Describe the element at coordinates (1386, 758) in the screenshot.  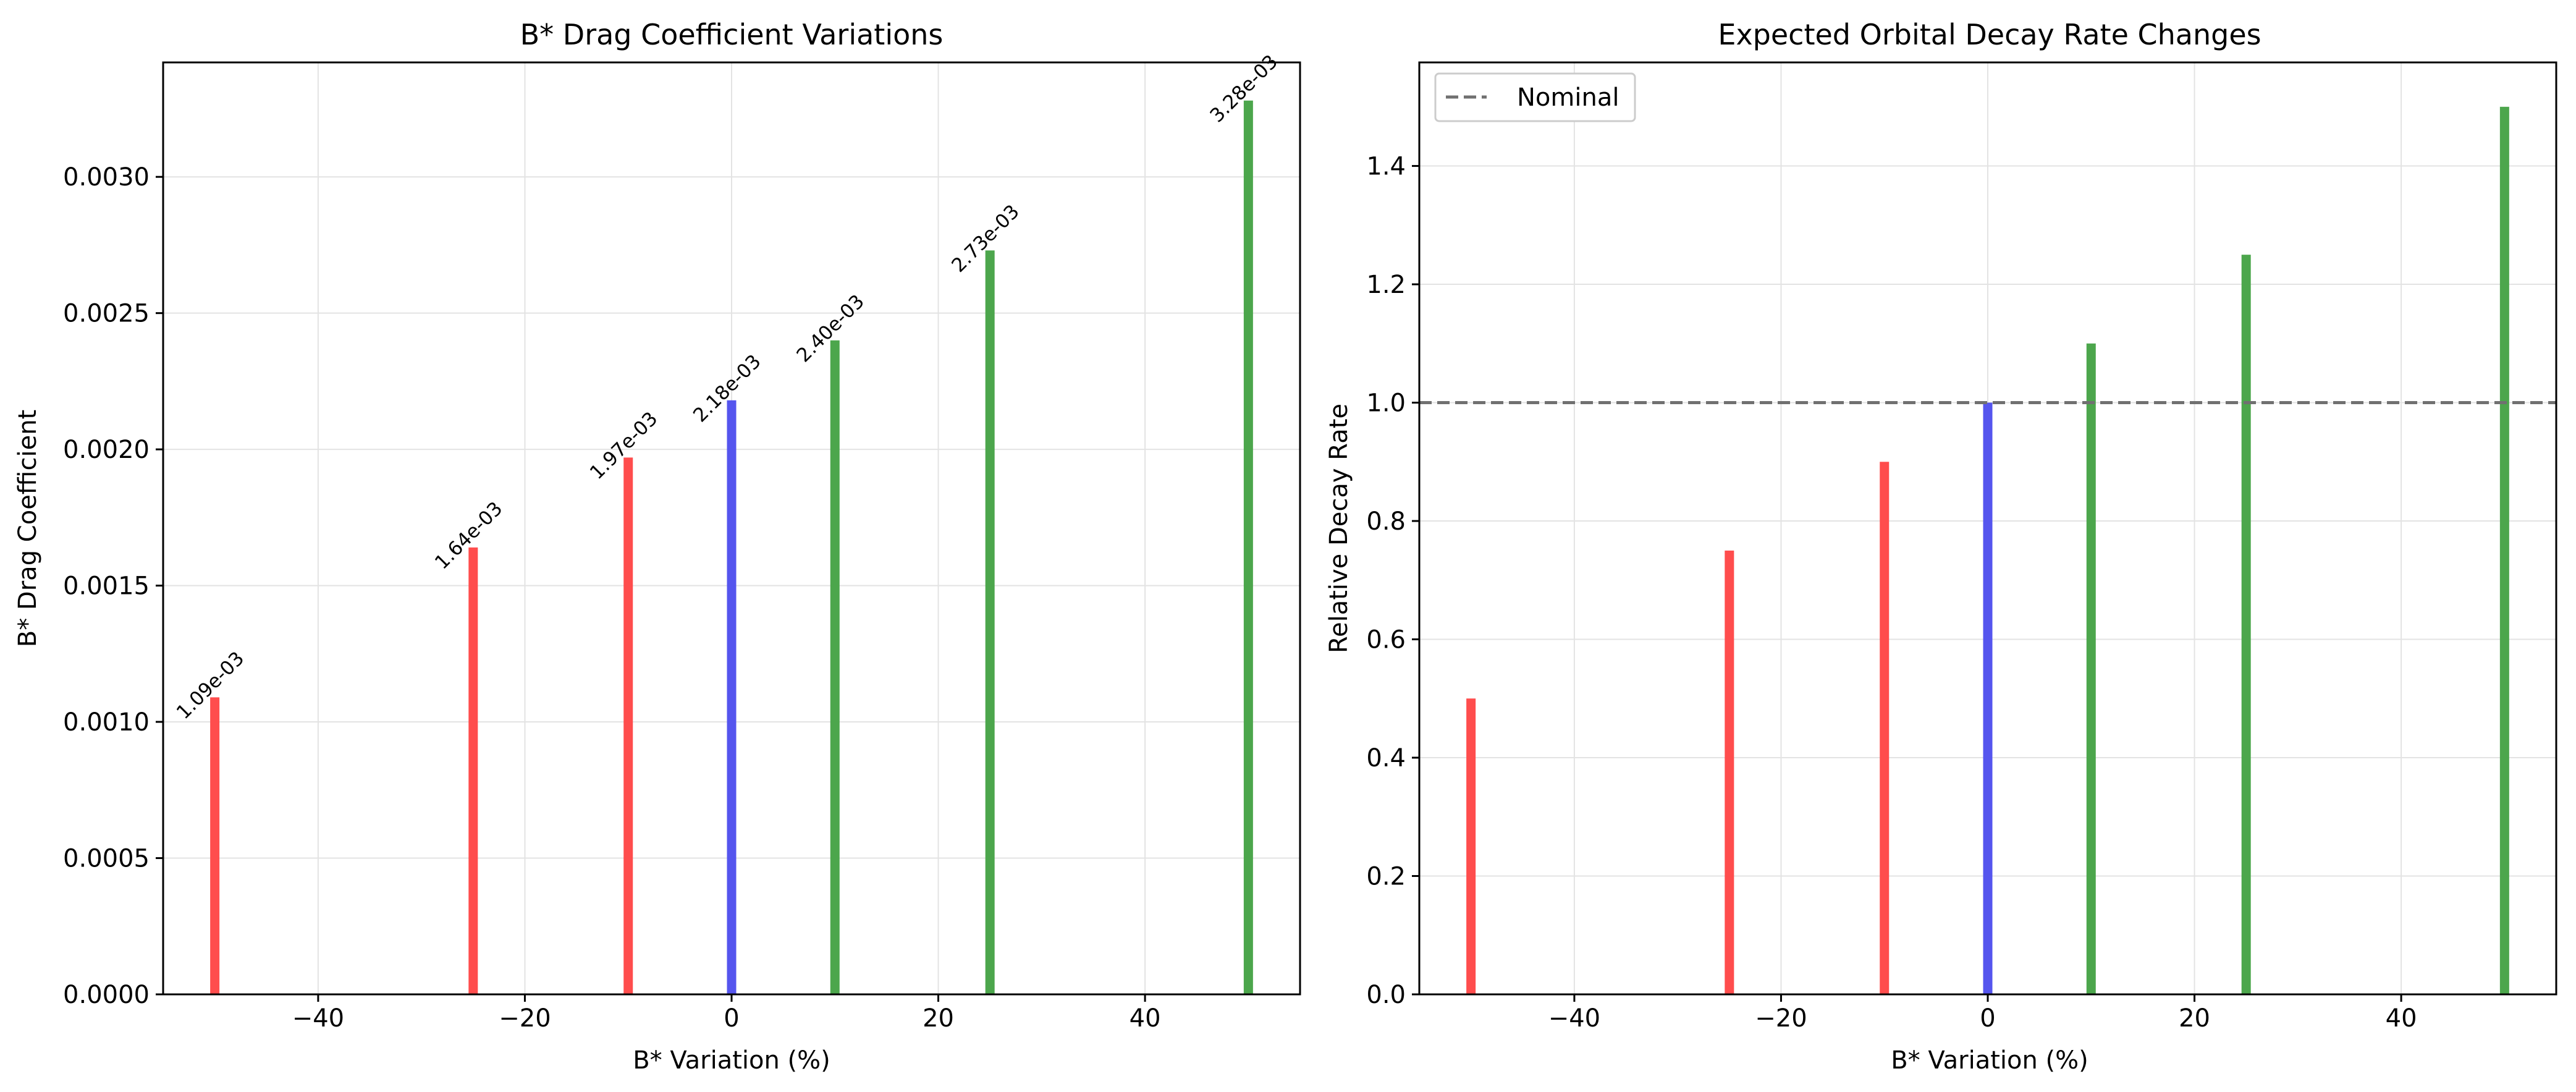
I see `y-tick-label: 0.4` at that location.